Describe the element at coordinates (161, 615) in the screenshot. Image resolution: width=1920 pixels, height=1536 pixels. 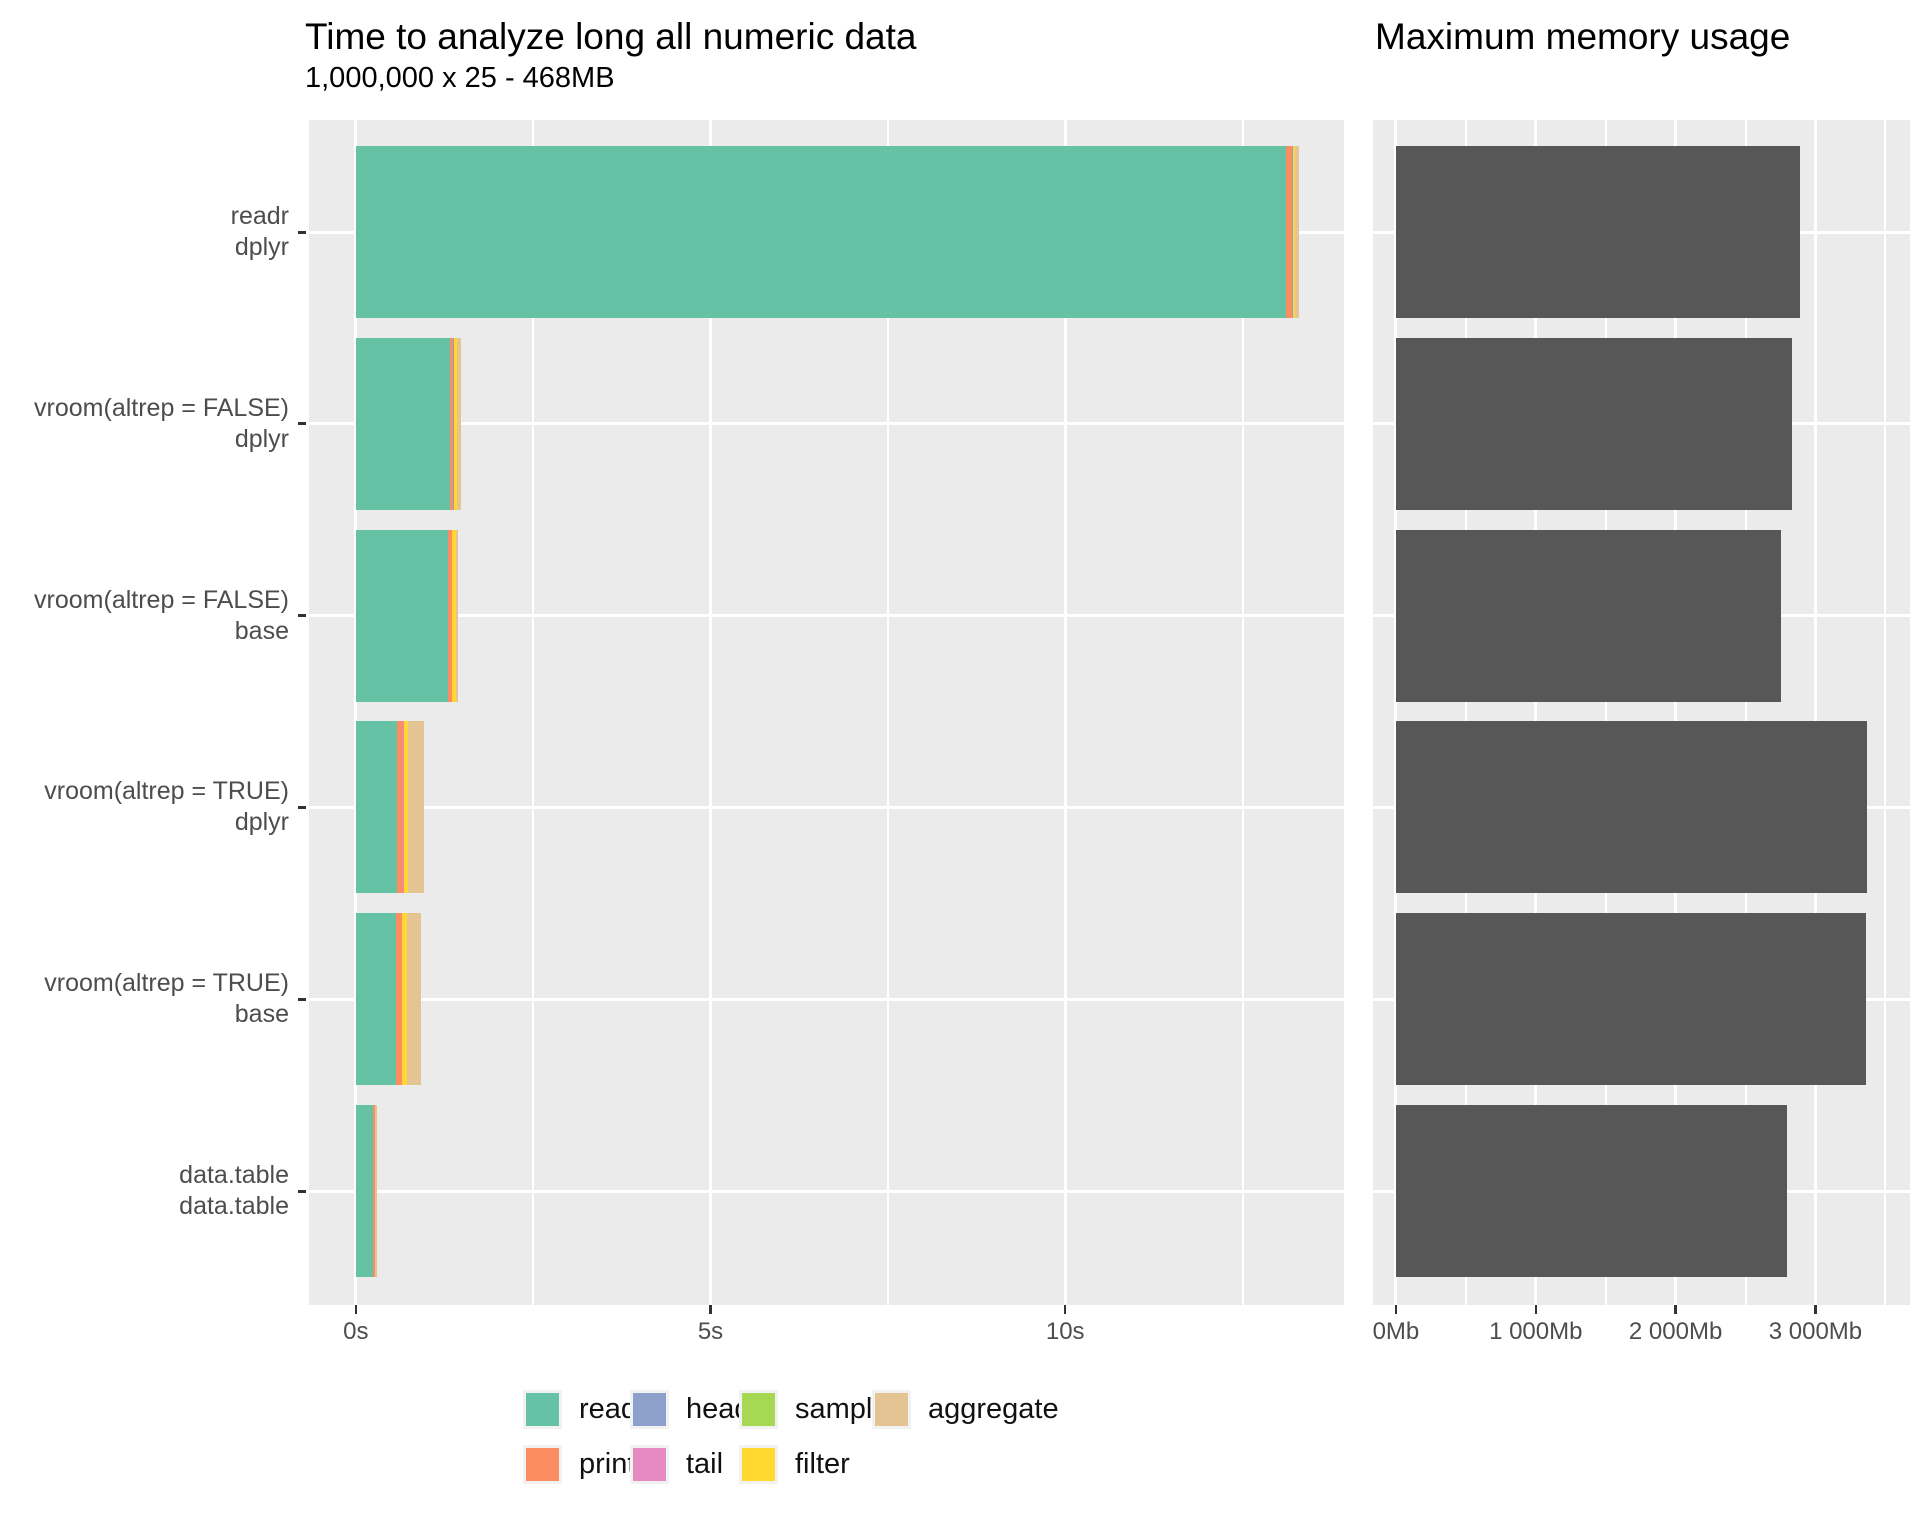
I see `y-axis-label: vroom(altrep = FALSE) base` at that location.